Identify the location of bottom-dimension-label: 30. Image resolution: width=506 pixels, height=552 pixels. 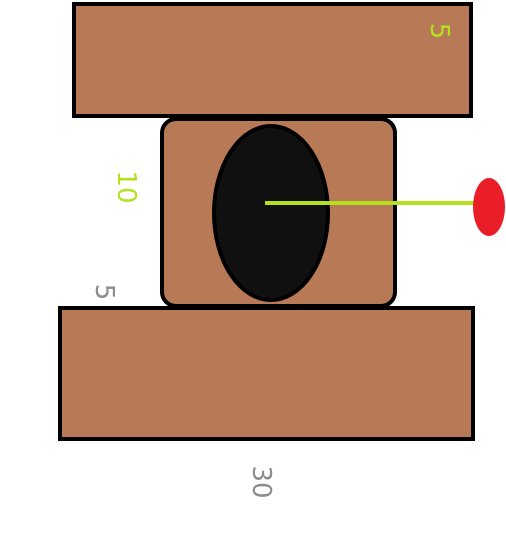
(261, 481).